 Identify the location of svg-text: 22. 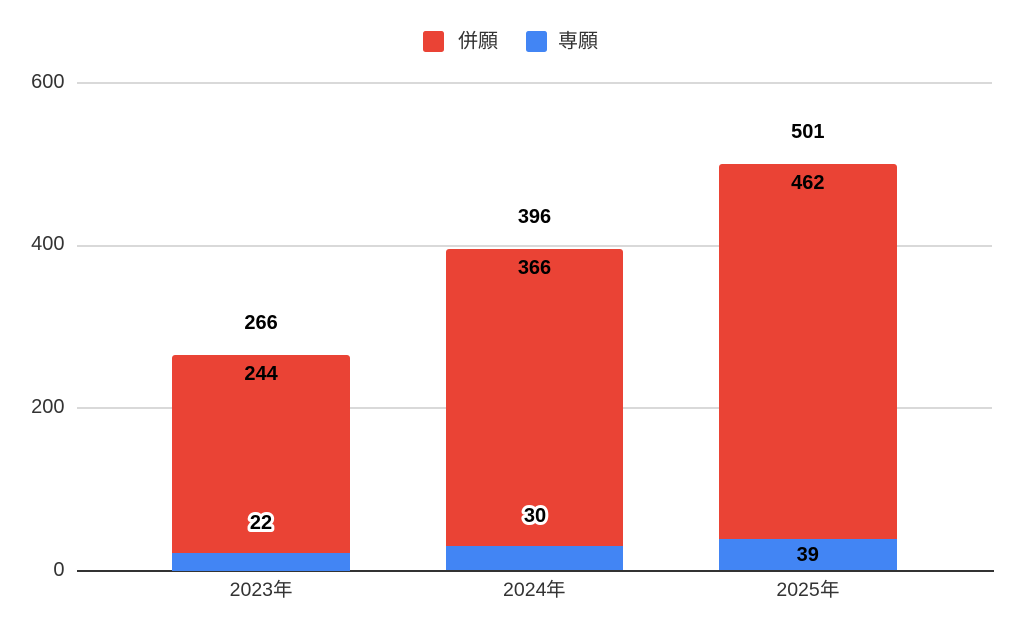
(261, 522).